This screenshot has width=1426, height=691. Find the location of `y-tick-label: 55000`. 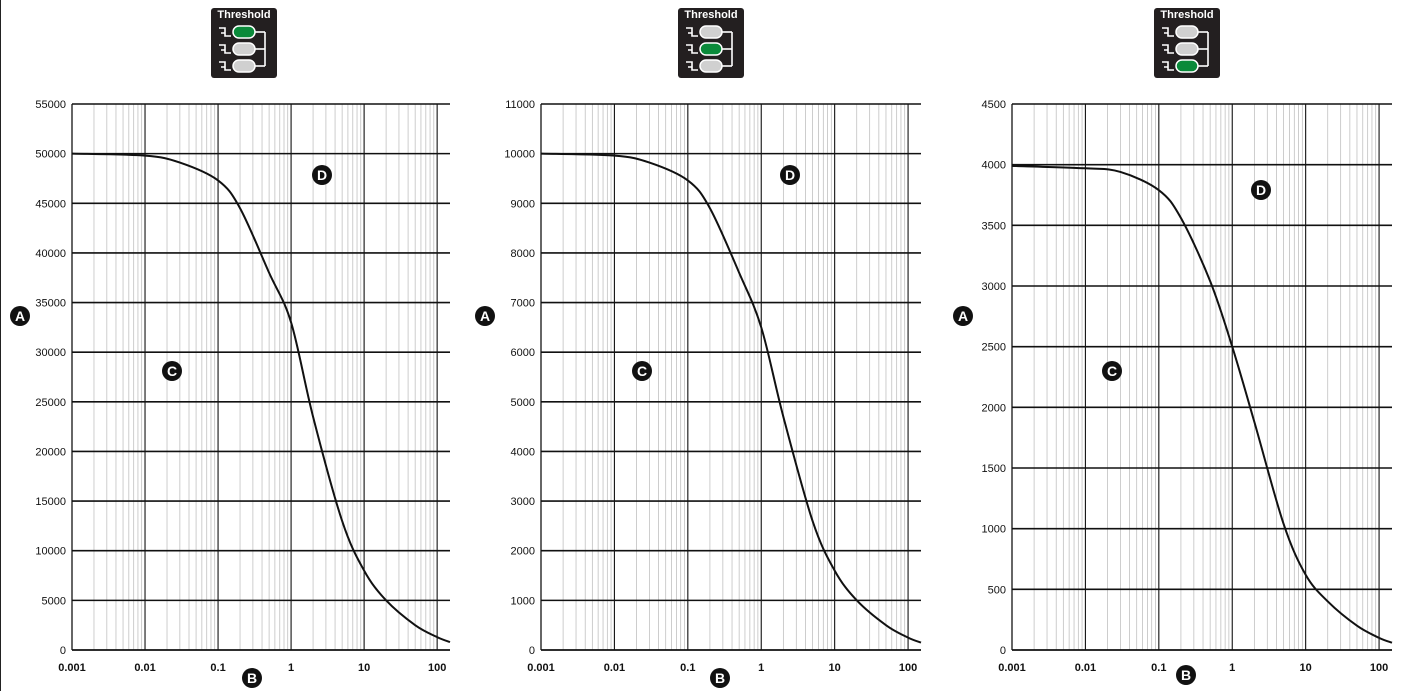

y-tick-label: 55000 is located at coordinates (50, 105).